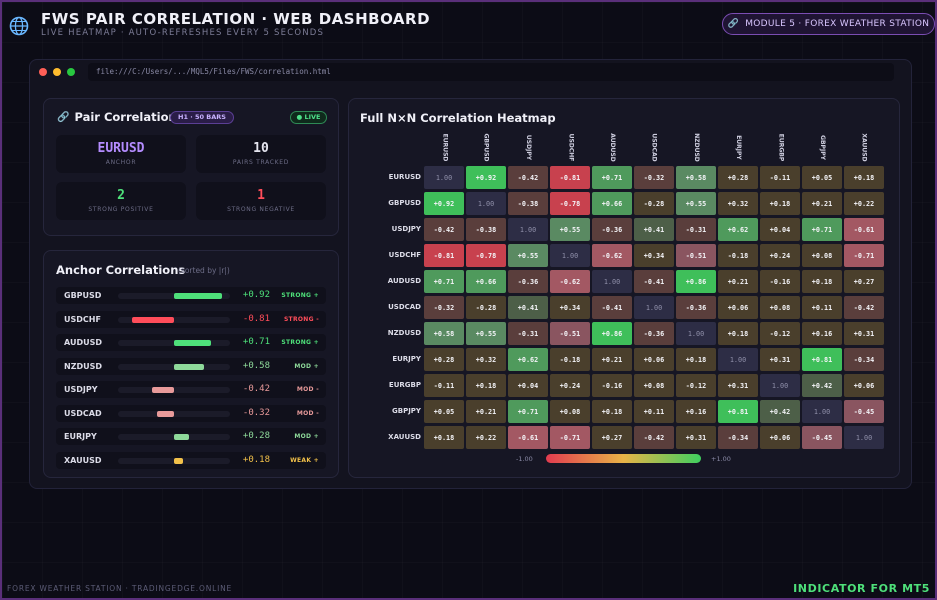 Image resolution: width=937 pixels, height=600 pixels. Describe the element at coordinates (780, 229) in the screenshot. I see `heatmap-cell: +0.04` at that location.